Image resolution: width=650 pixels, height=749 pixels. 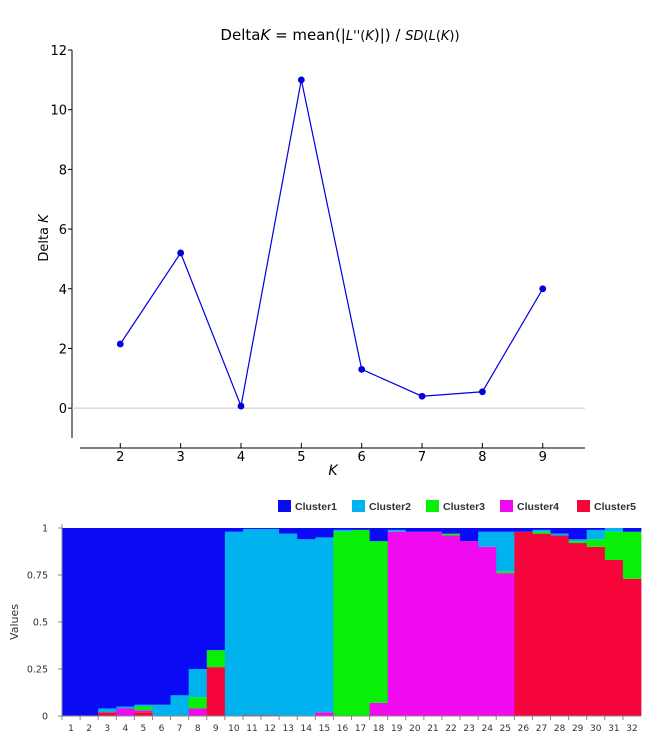 What do you see at coordinates (606, 506) in the screenshot?
I see `legend-item-cluster5: Cluster5` at bounding box center [606, 506].